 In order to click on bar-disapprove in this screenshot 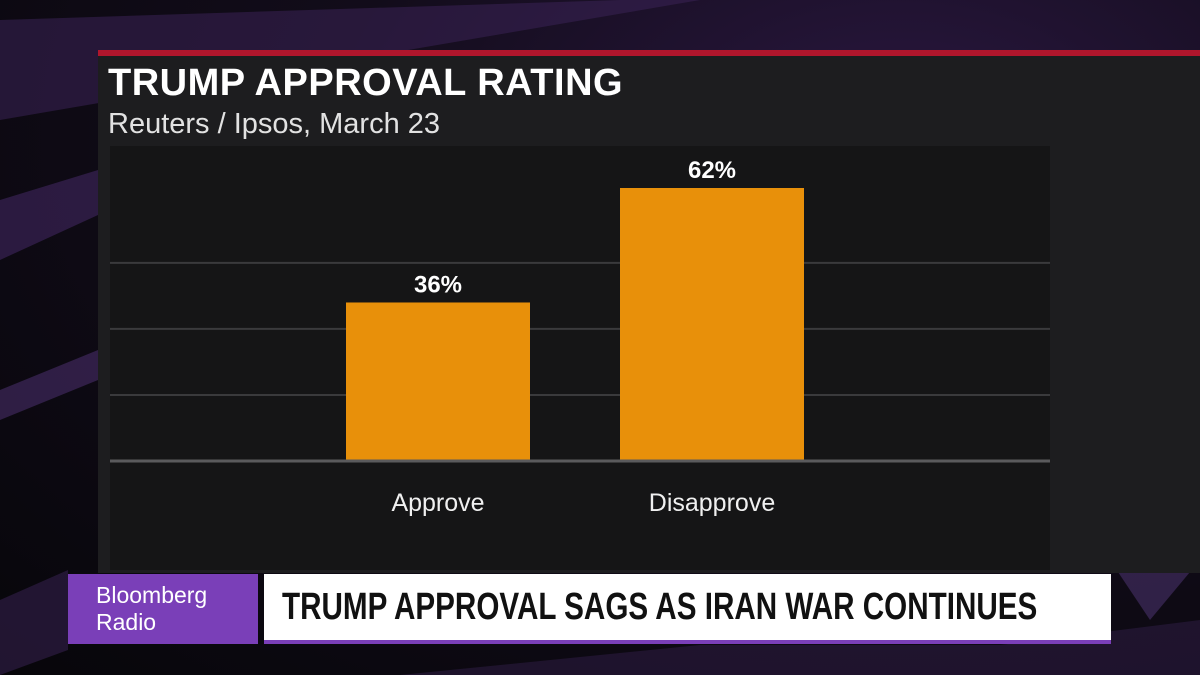, I will do `click(712, 324)`.